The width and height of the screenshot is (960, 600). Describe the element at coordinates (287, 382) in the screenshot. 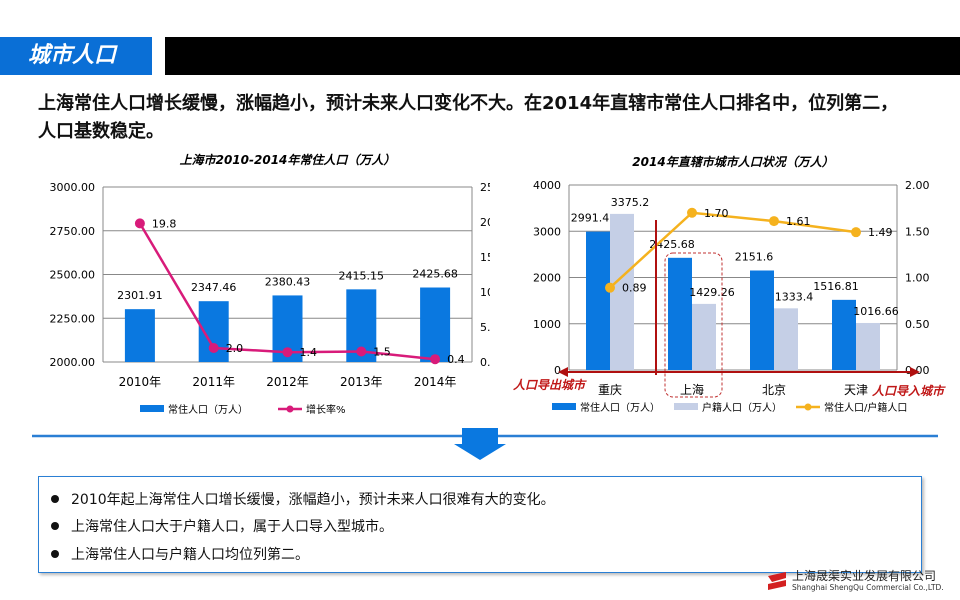

I see `x-tick-label: 2012年` at that location.